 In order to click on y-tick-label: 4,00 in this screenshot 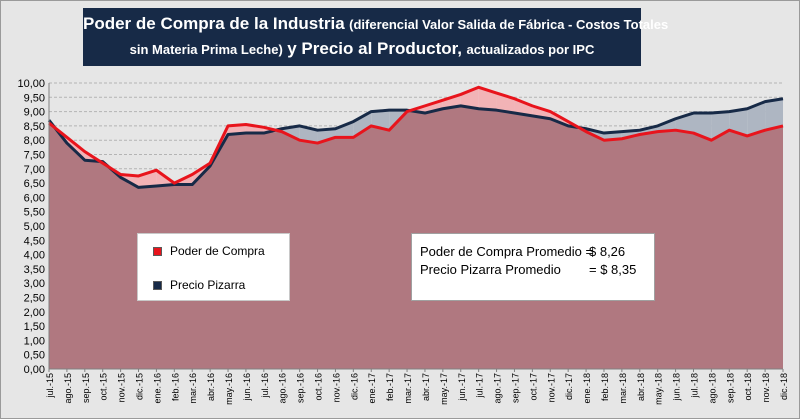, I will do `click(34, 256)`.